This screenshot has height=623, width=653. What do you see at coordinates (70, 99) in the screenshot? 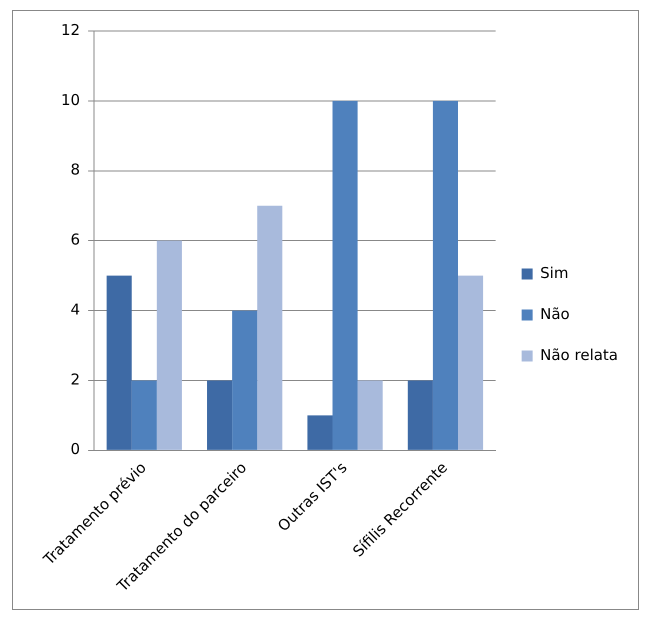
I see `y-tick-label: 10` at bounding box center [70, 99].